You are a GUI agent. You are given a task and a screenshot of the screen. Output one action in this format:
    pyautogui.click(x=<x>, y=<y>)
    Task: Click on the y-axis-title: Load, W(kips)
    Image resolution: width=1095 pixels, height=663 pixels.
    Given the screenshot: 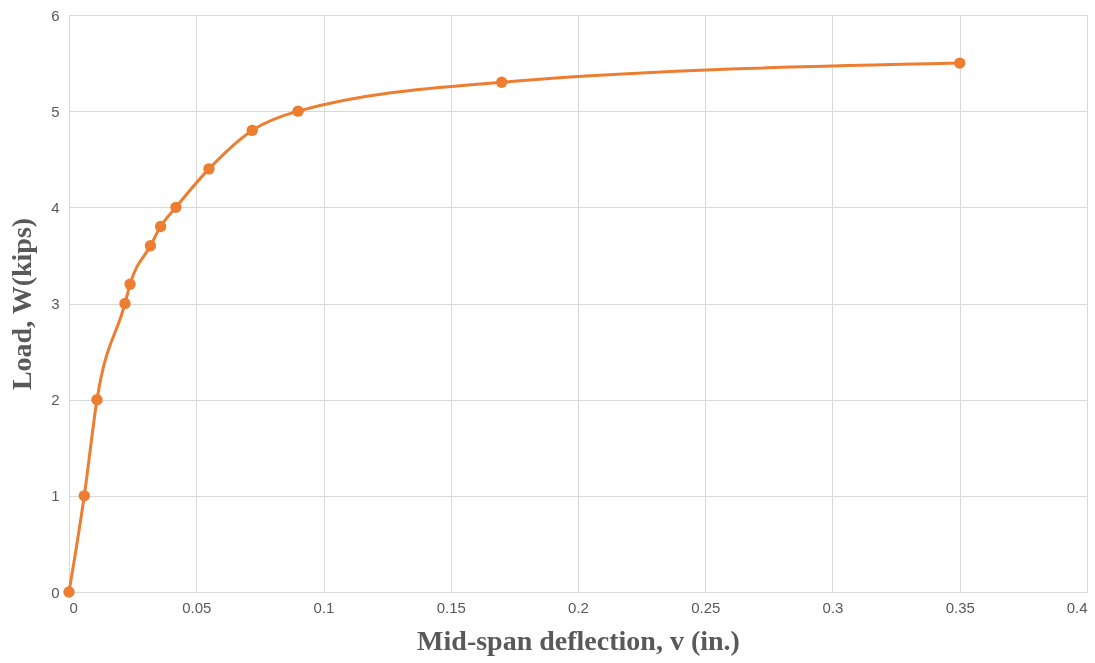 What is the action you would take?
    pyautogui.click(x=22, y=304)
    